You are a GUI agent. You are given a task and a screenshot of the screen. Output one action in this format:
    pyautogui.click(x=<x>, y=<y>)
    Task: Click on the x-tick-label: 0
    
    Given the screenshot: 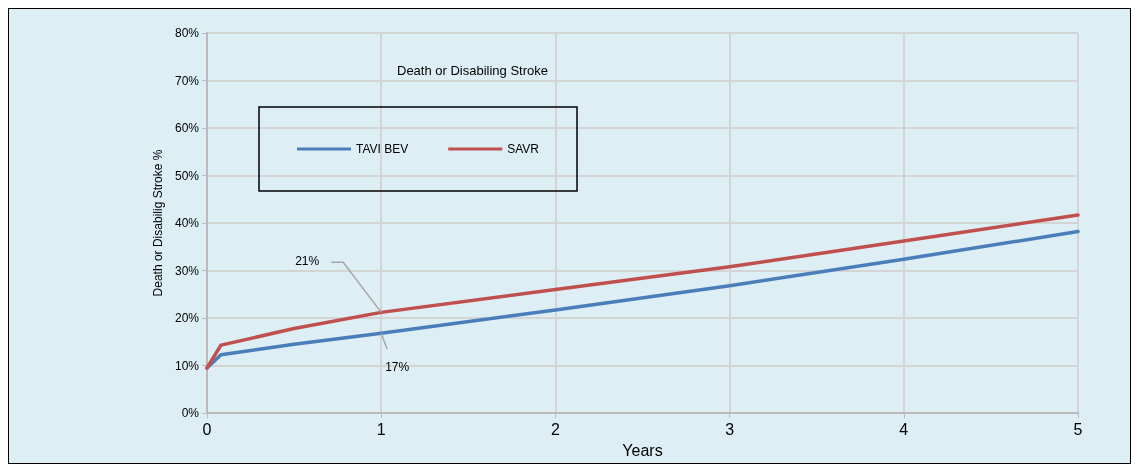 What is the action you would take?
    pyautogui.click(x=207, y=429)
    